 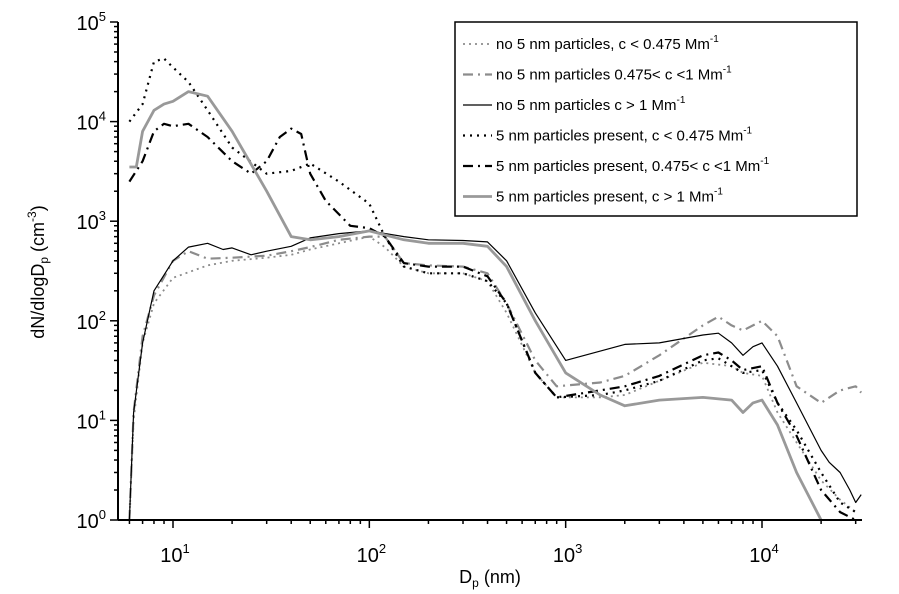 I want to click on legend-label-4: 5 nm particles present, c < 0.475 Mm-1, so click(x=624, y=135).